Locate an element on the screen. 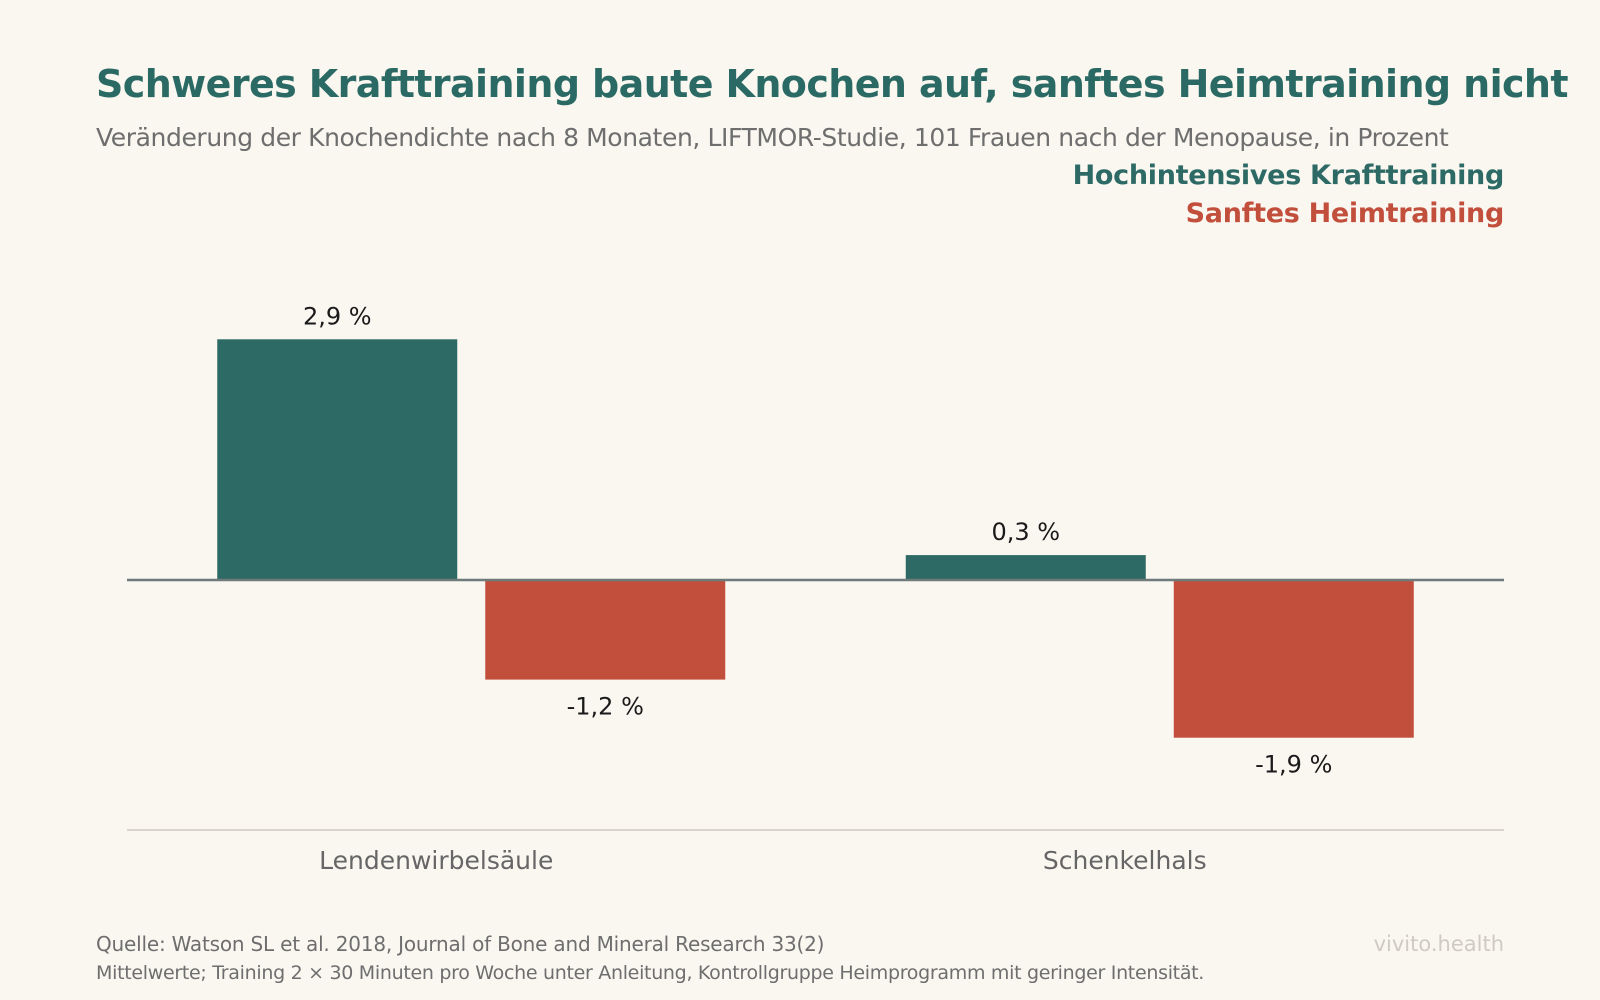 The height and width of the screenshot is (1000, 1600). category-label-schenkelhals: Schenkelhals is located at coordinates (1125, 860).